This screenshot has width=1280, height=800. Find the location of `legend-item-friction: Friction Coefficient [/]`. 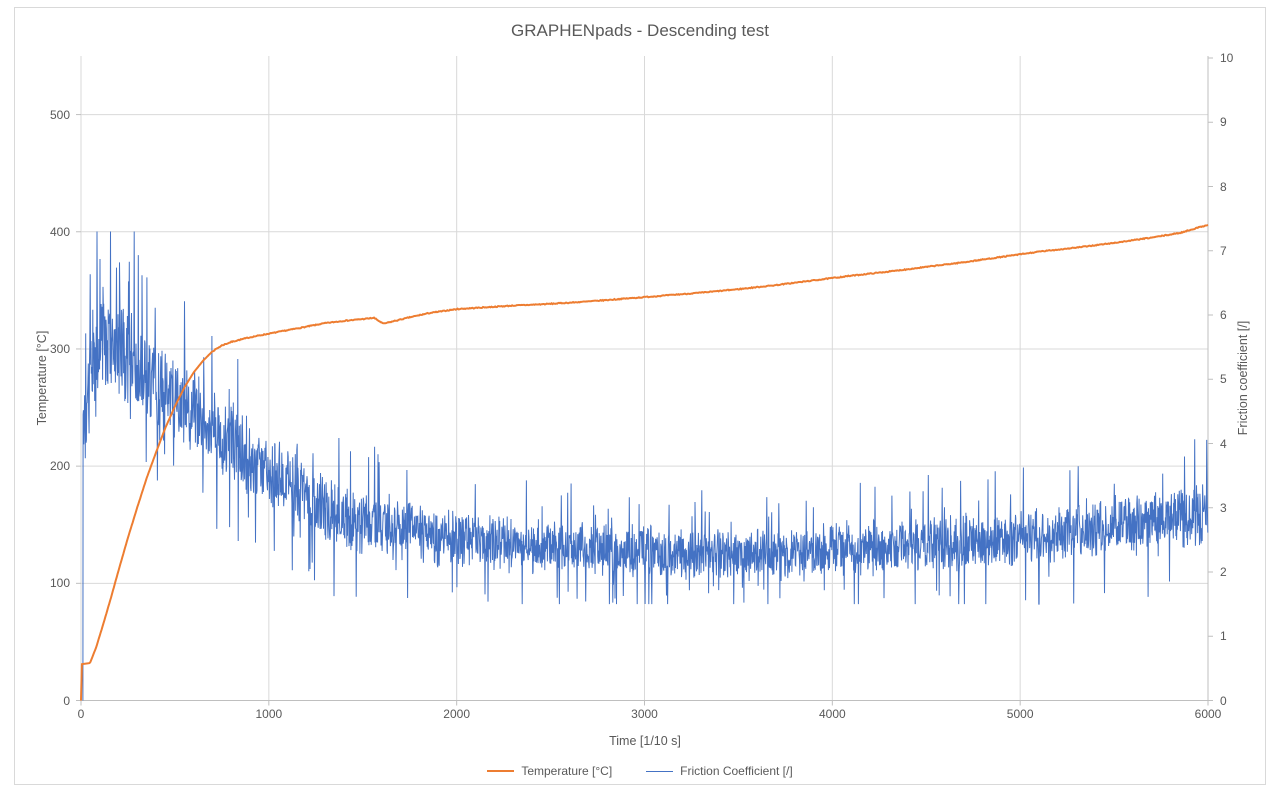

legend-item-friction: Friction Coefficient [/] is located at coordinates (719, 771).